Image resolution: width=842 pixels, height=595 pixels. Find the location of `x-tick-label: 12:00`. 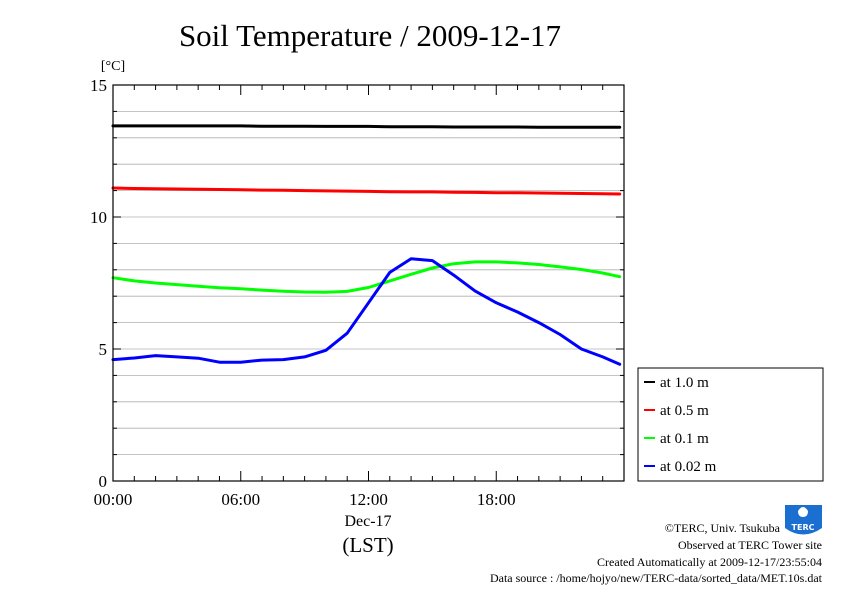

x-tick-label: 12:00 is located at coordinates (368, 499).